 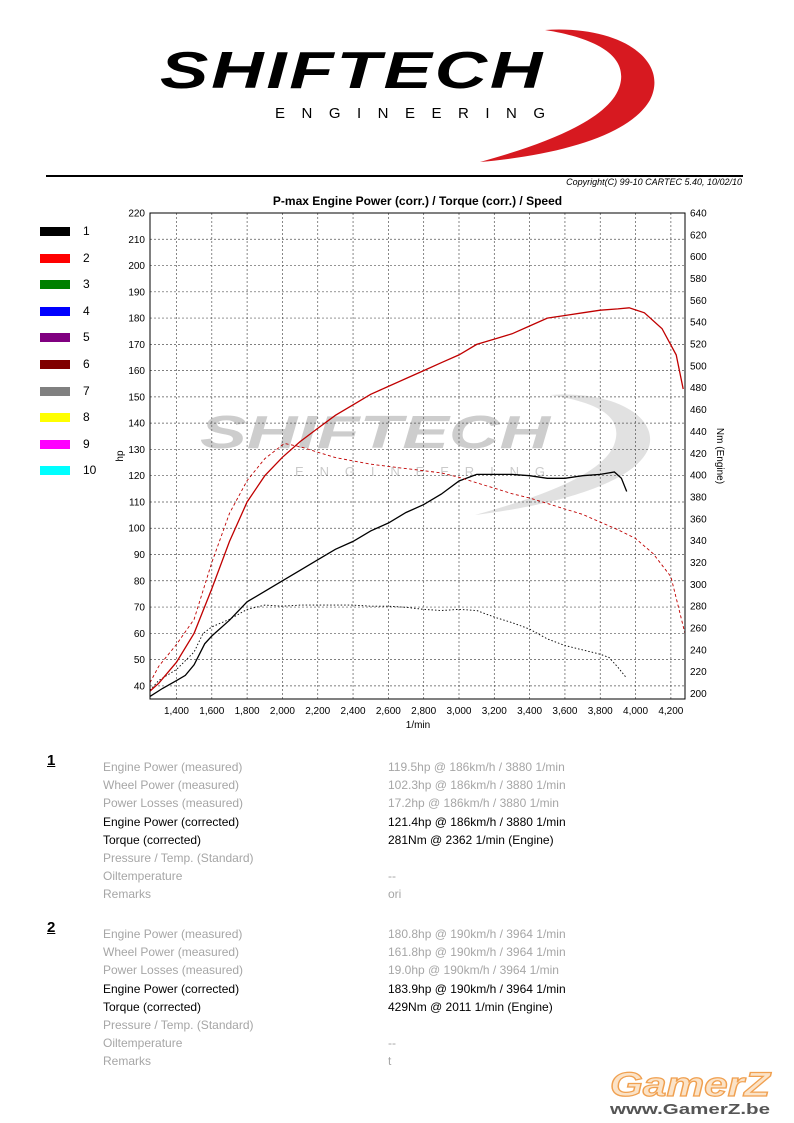 What do you see at coordinates (90, 470) in the screenshot?
I see `legend-label: 10` at bounding box center [90, 470].